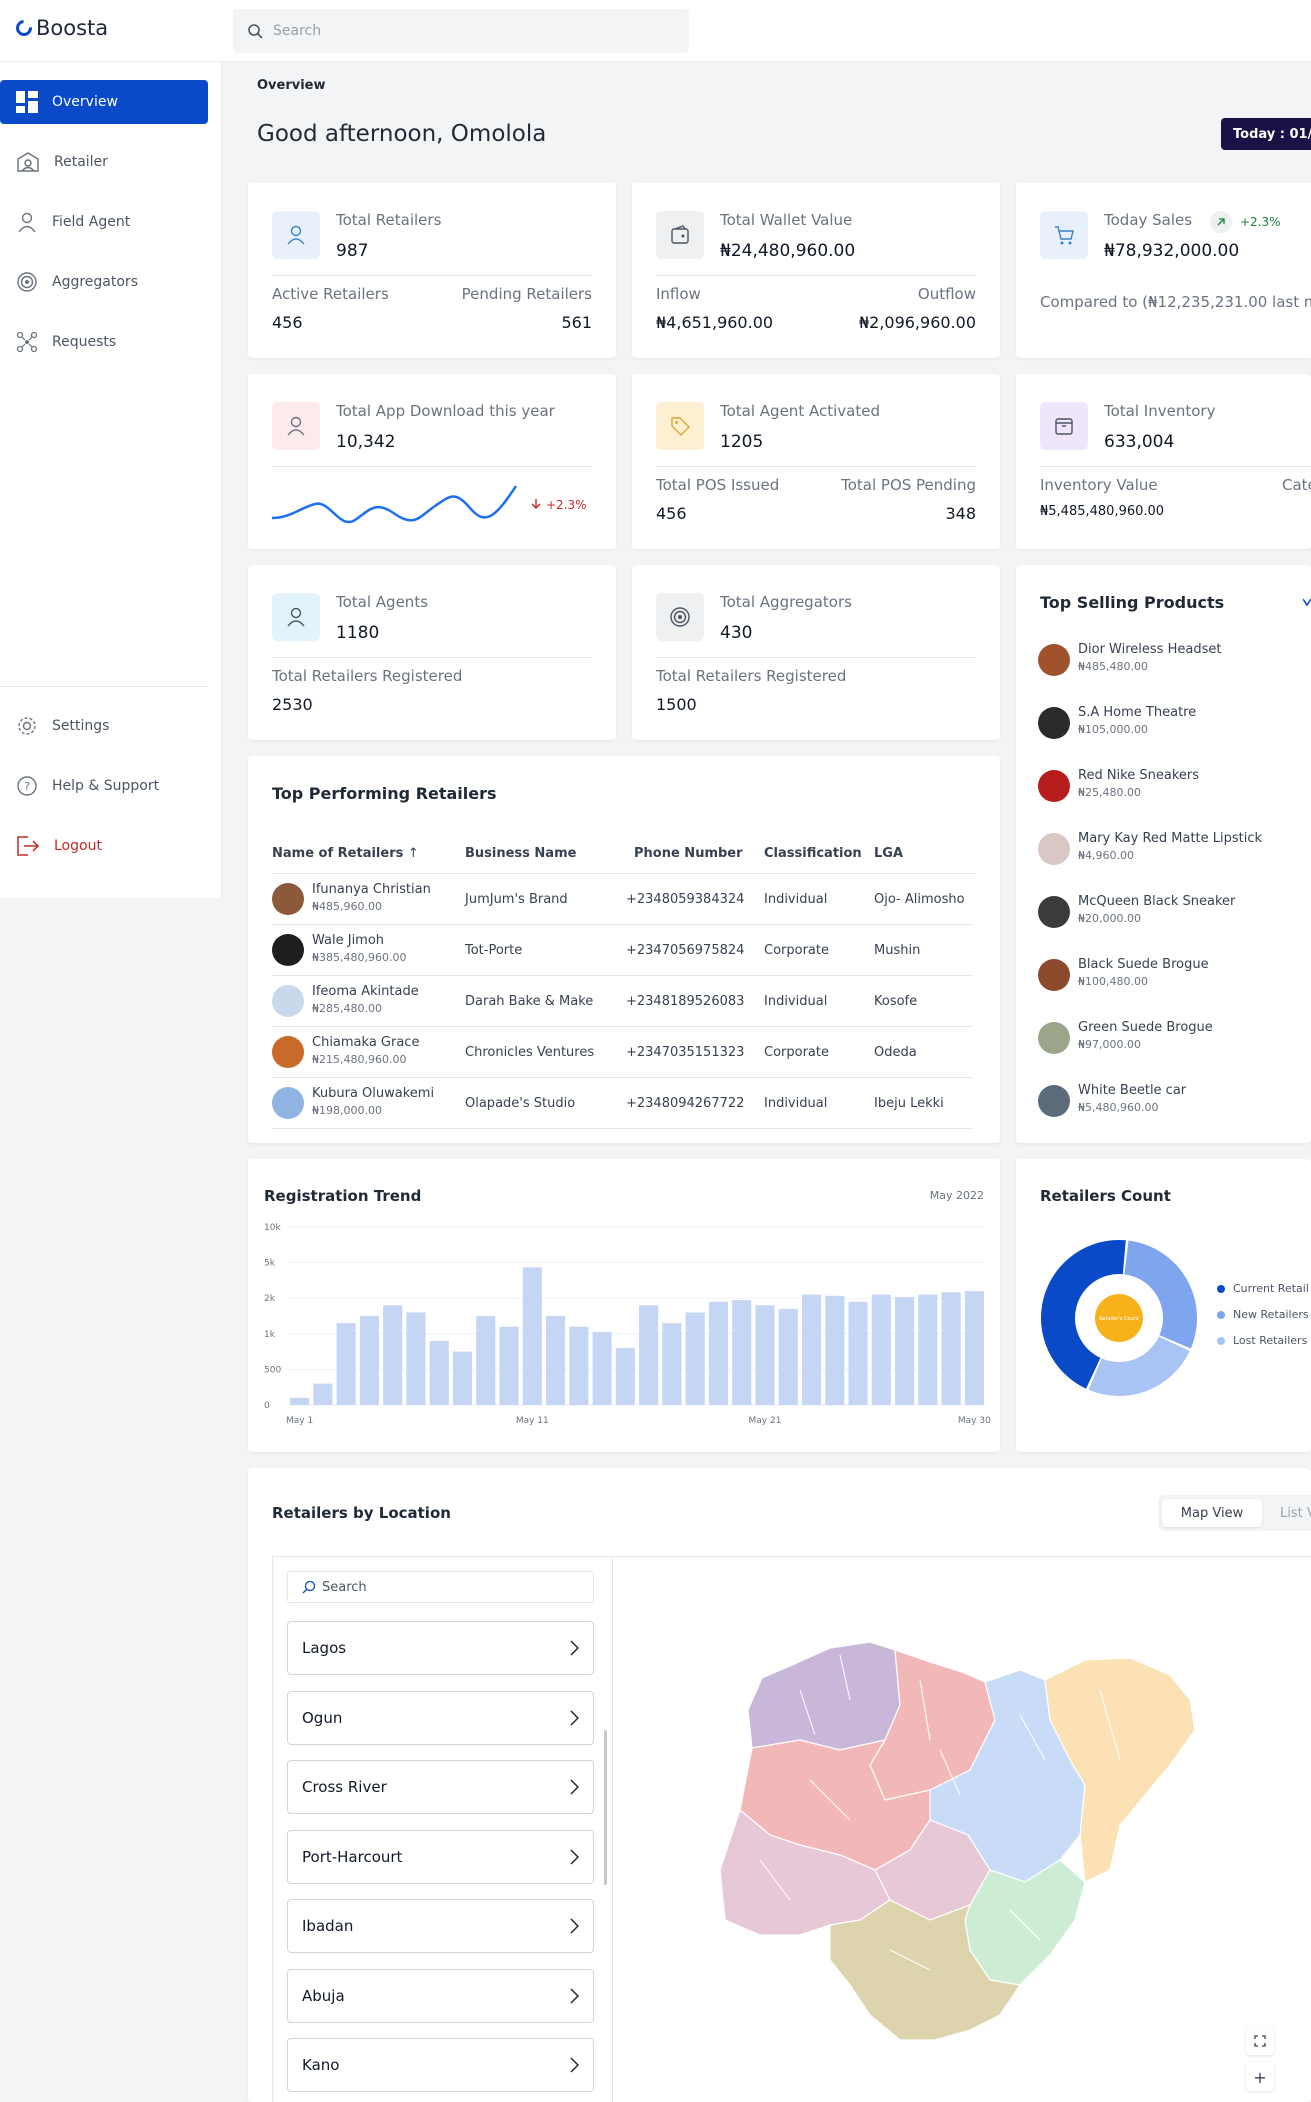  What do you see at coordinates (104, 726) in the screenshot?
I see `sidebar-item-settings: Settings` at bounding box center [104, 726].